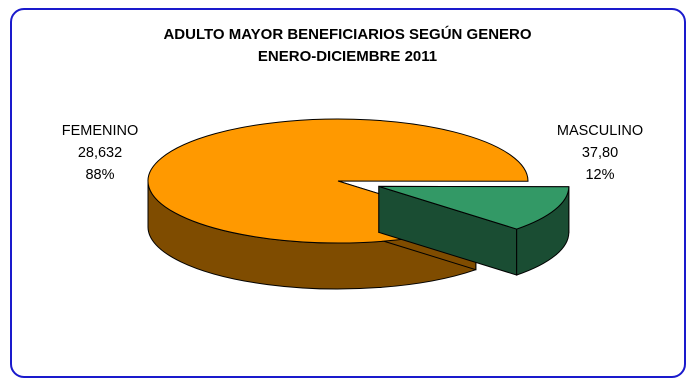 The width and height of the screenshot is (695, 383). Describe the element at coordinates (347, 56) in the screenshot. I see `chart-subtitle: ENERO-DICIEMBRE 2011` at that location.